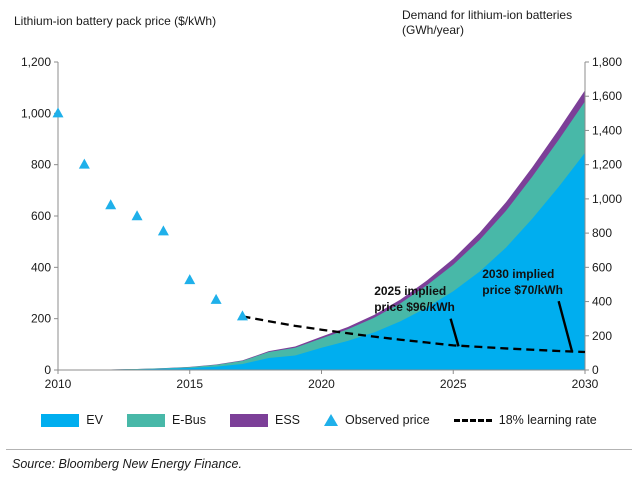  I want to click on right-axis-tick-label: 1,400, so click(607, 130).